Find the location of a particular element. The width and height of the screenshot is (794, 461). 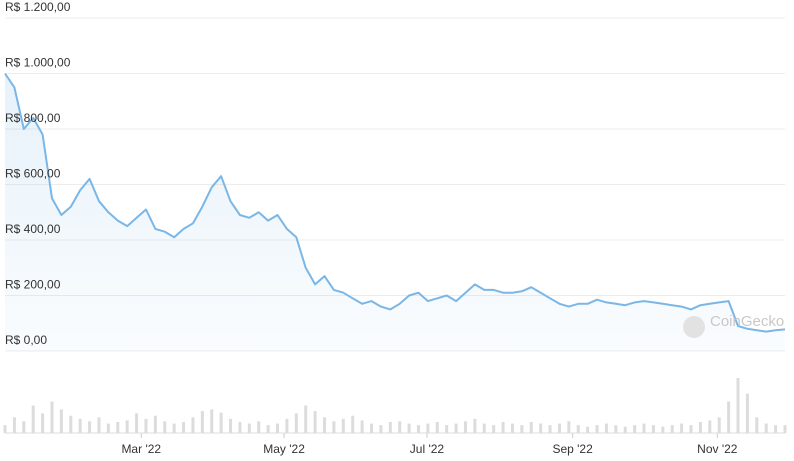

y-tick-label: R$ 200,00 is located at coordinates (33, 285).